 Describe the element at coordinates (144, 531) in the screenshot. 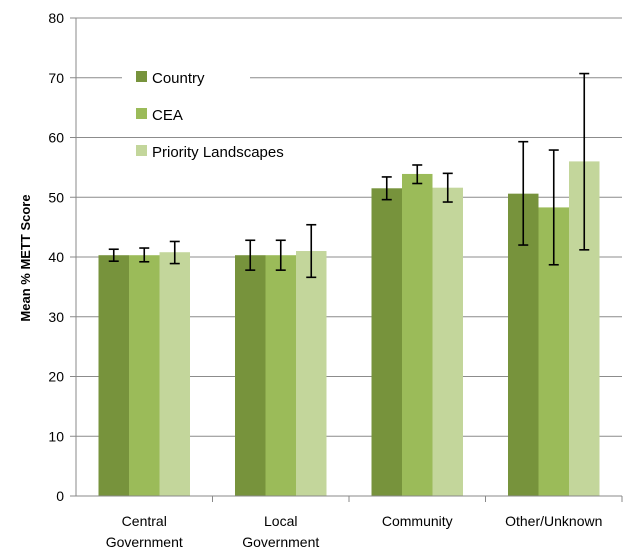

I see `x-category-label: Central Government` at that location.